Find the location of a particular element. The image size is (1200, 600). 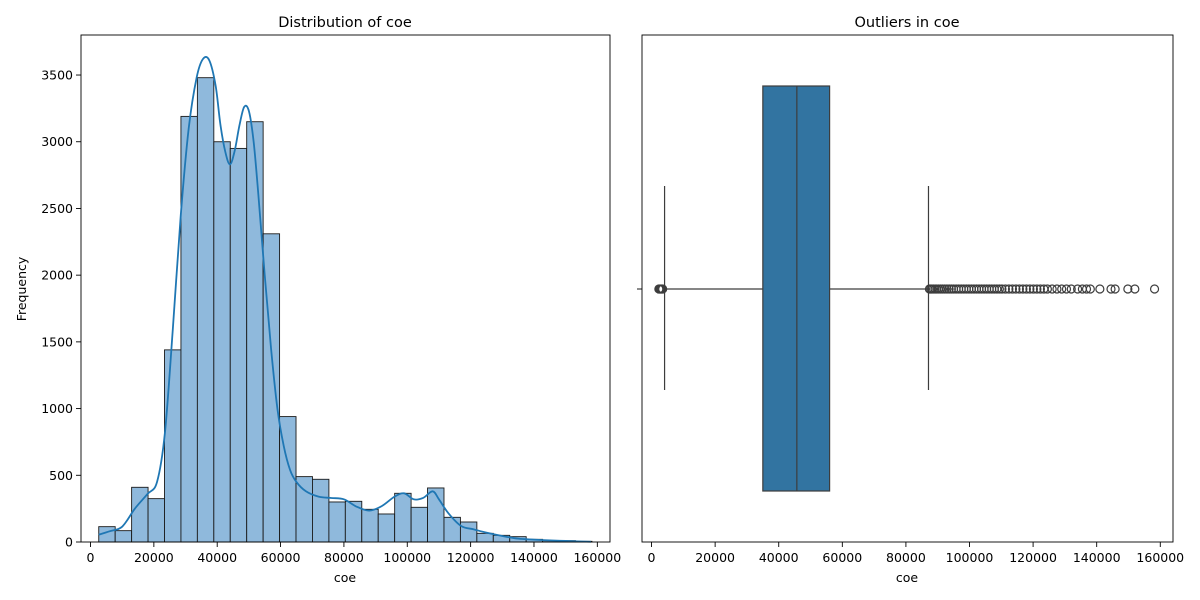

y-tick-label: 1000 is located at coordinates (57, 408).